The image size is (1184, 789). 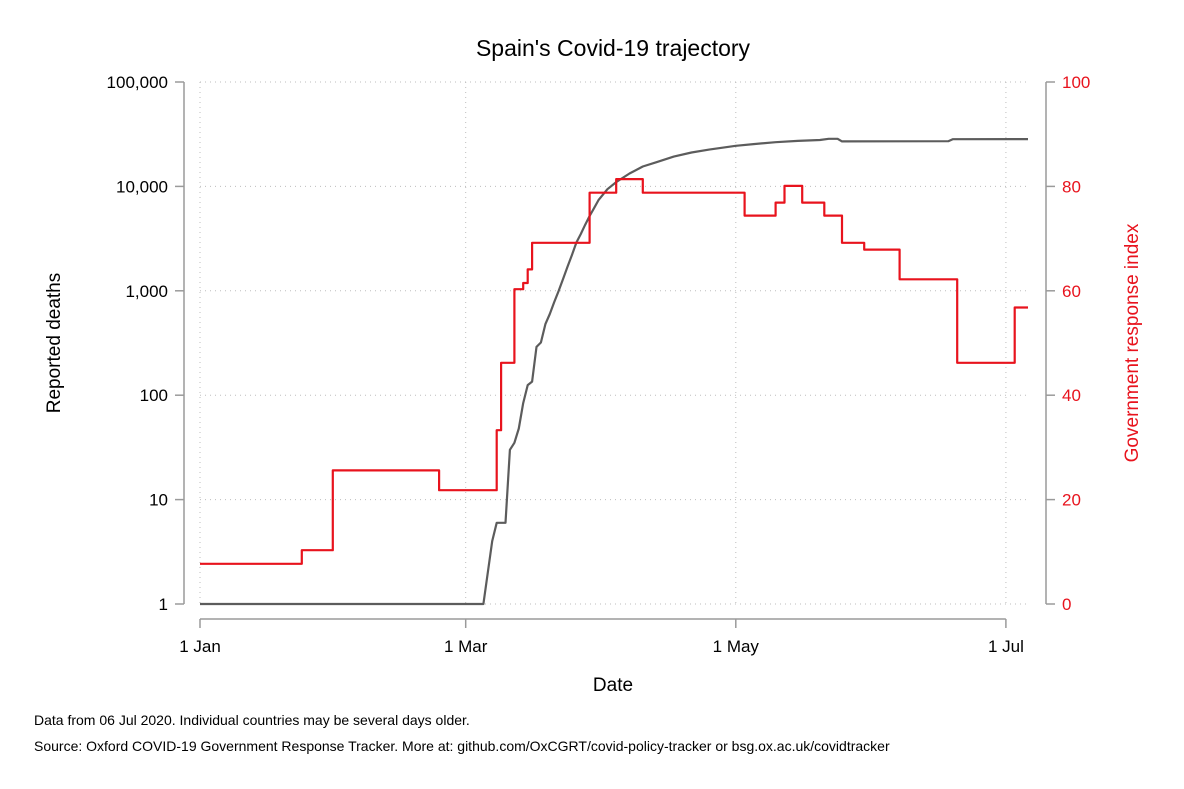 What do you see at coordinates (1076, 82) in the screenshot?
I see `y-right-tick-label: 100` at bounding box center [1076, 82].